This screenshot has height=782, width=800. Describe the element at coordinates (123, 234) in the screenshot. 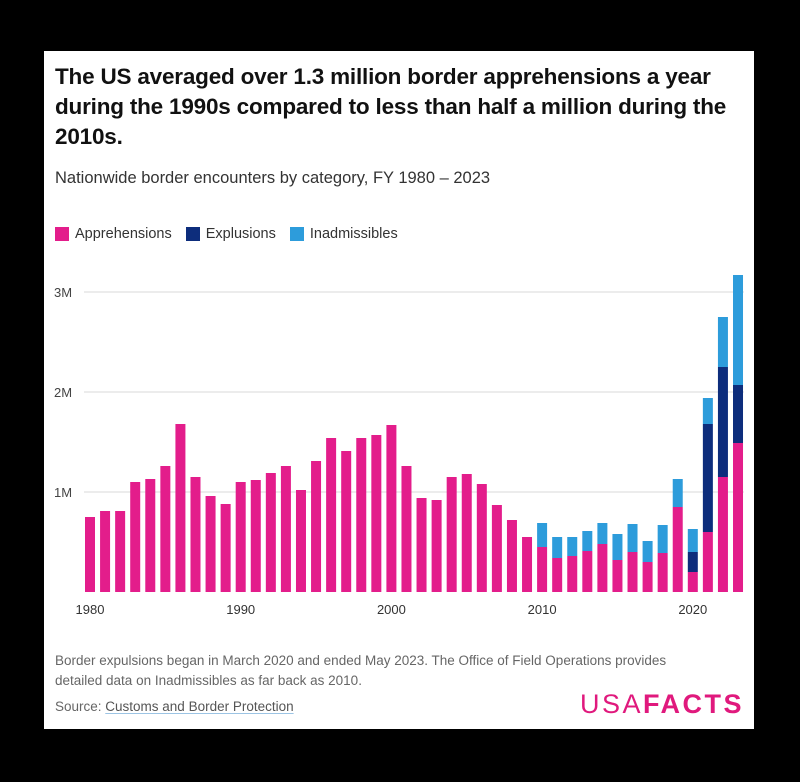

I see `legend-label-apprehensions: Apprehensions` at that location.